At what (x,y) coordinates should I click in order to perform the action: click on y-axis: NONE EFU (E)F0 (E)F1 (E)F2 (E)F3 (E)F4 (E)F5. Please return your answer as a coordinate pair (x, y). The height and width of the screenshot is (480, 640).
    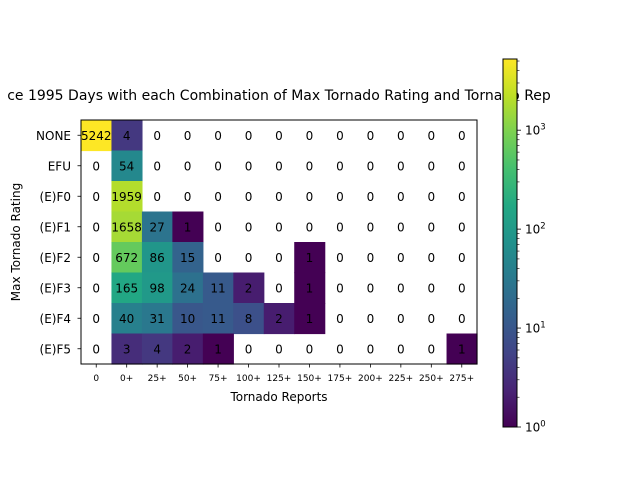
    Looking at the image, I should click on (58, 242).